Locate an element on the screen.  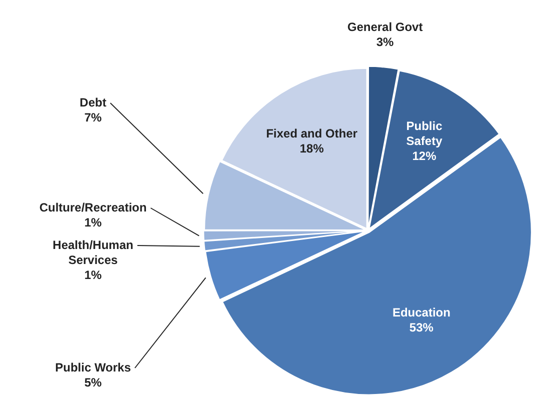
slice-label: Public Works is located at coordinates (93, 367).